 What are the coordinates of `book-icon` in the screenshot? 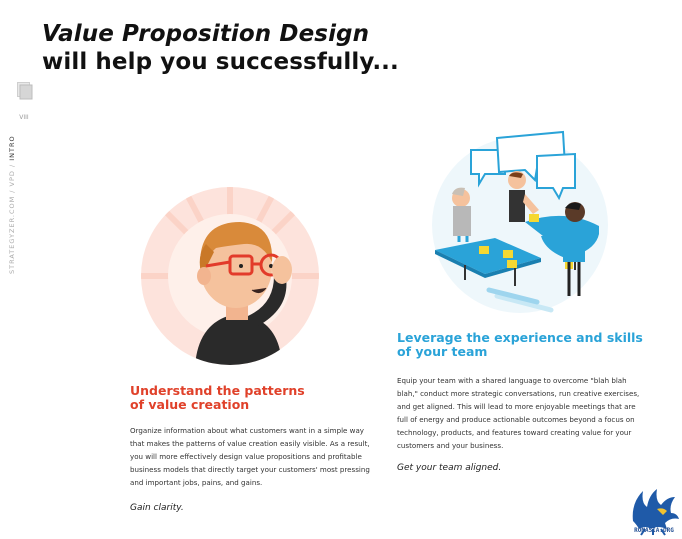 It's located at (25, 91).